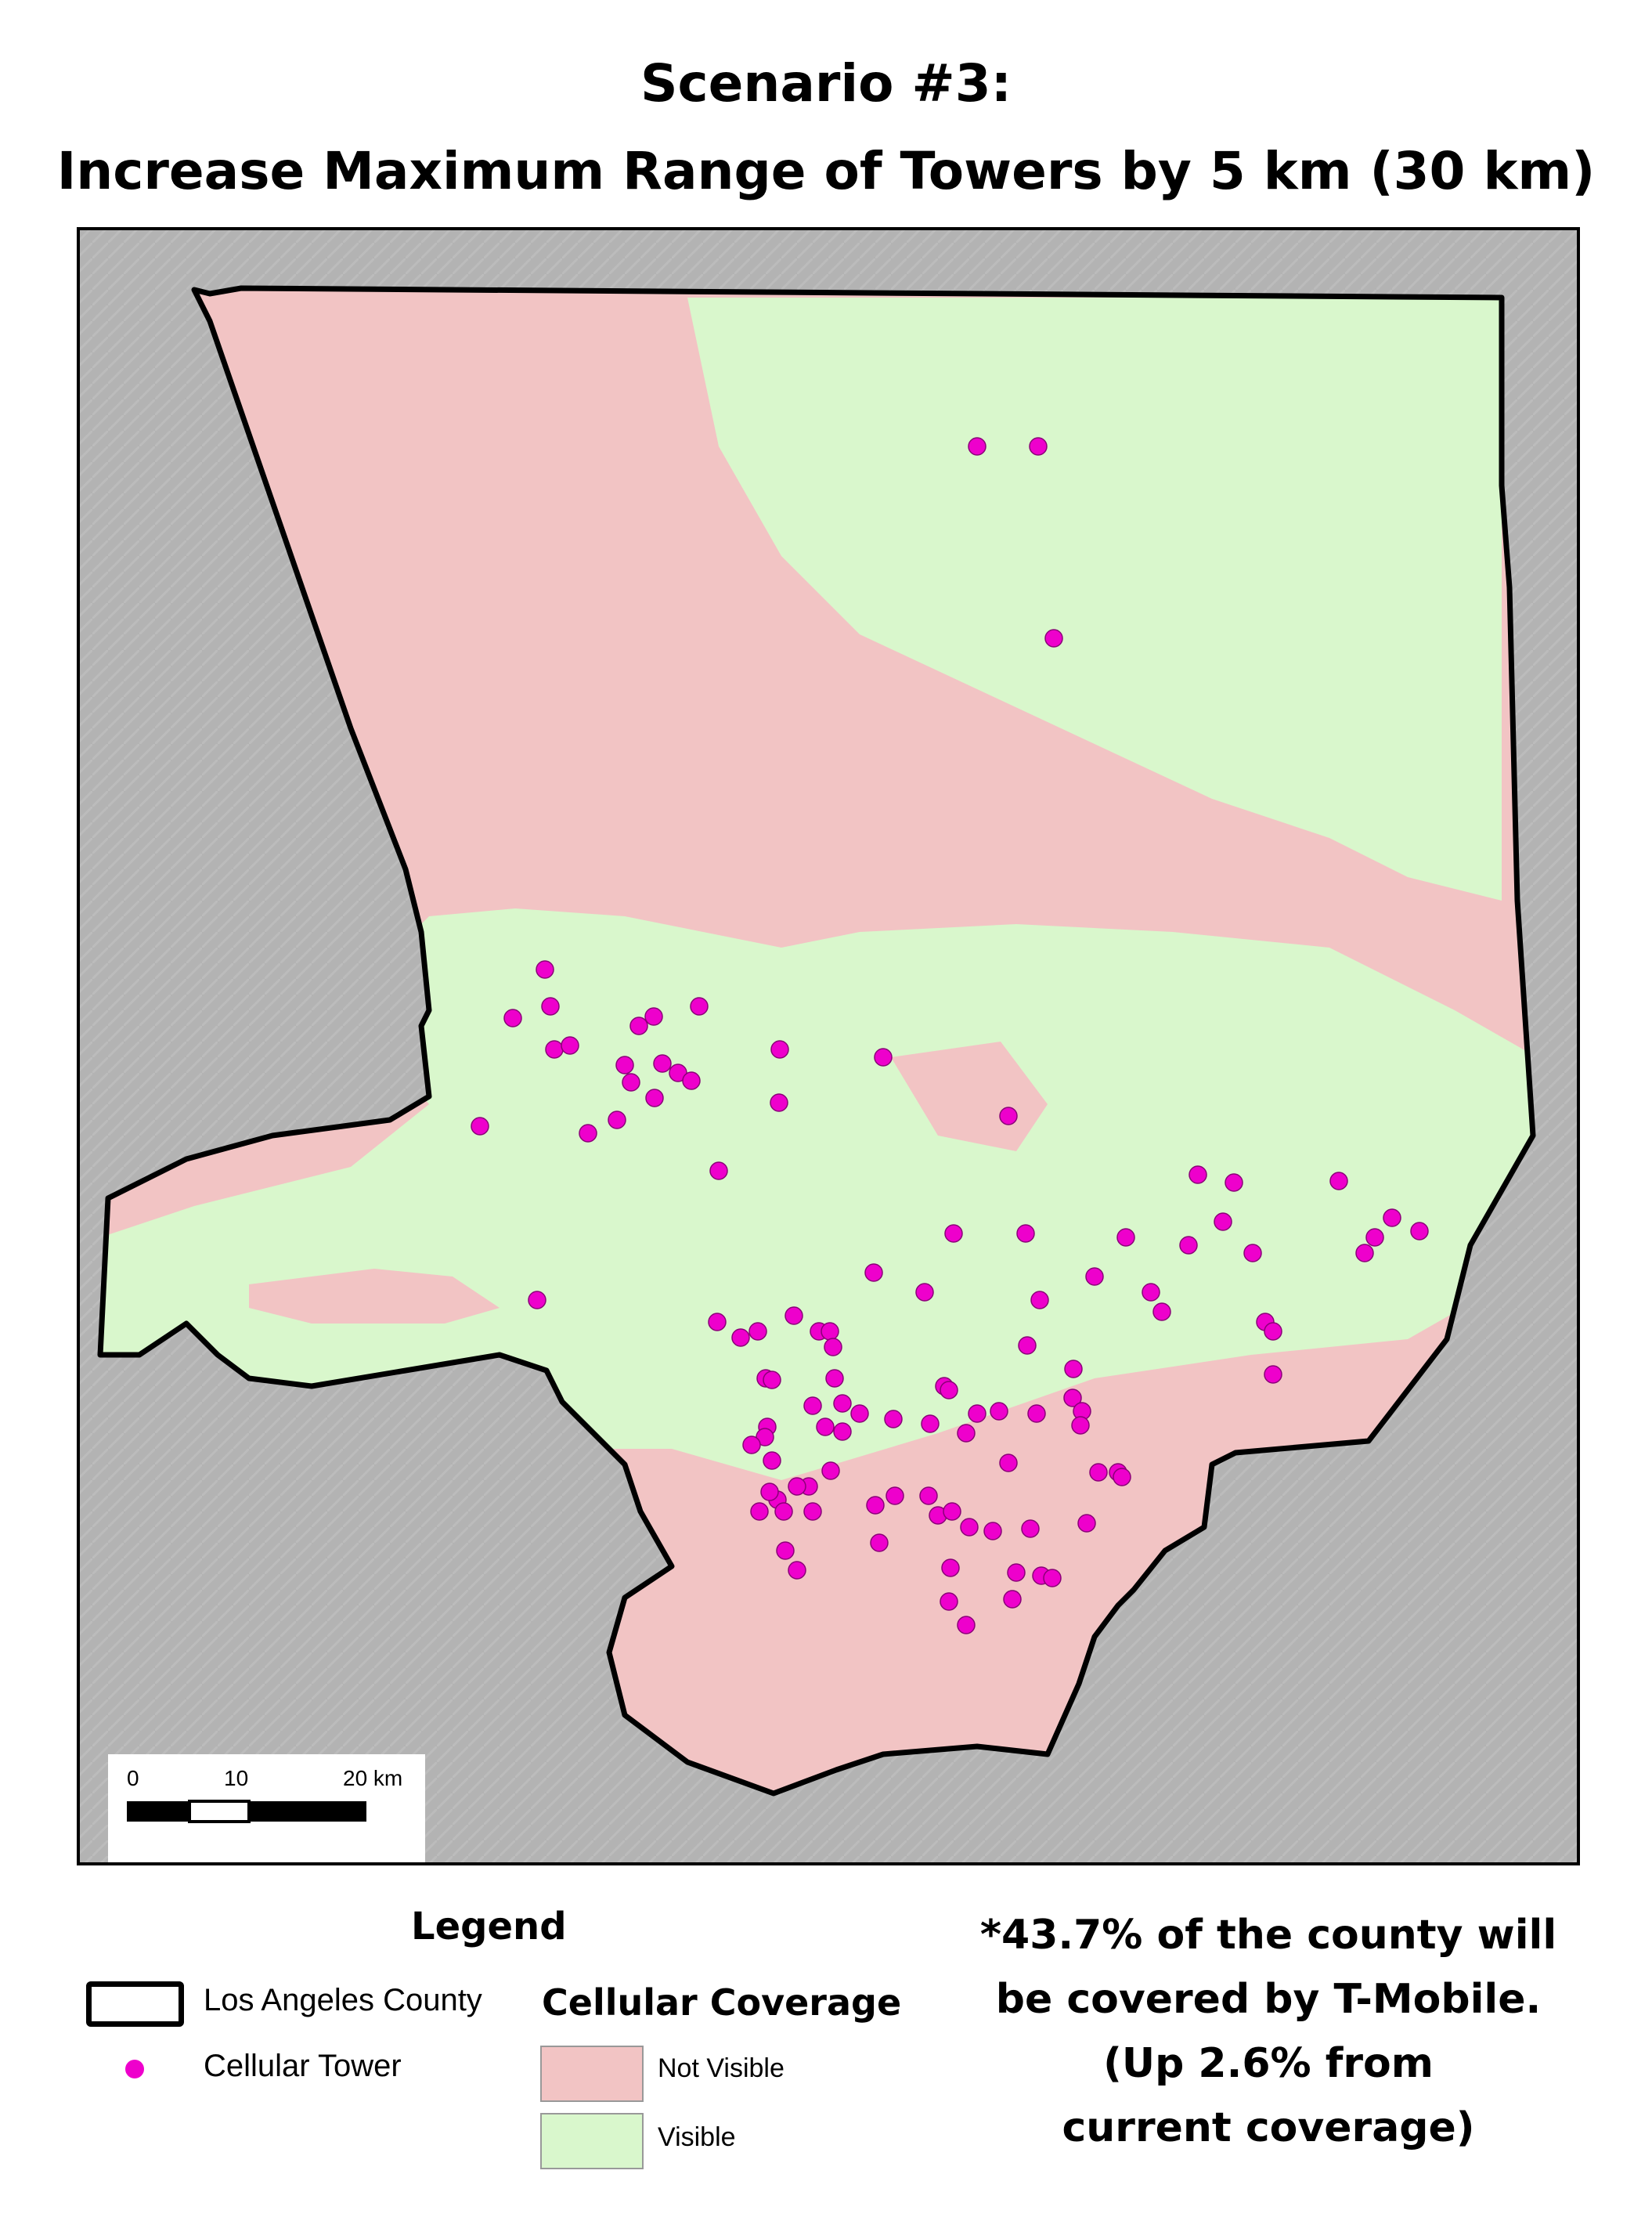 The image size is (1652, 2221). Describe the element at coordinates (489, 1926) in the screenshot. I see `legend-heading: Legend` at that location.